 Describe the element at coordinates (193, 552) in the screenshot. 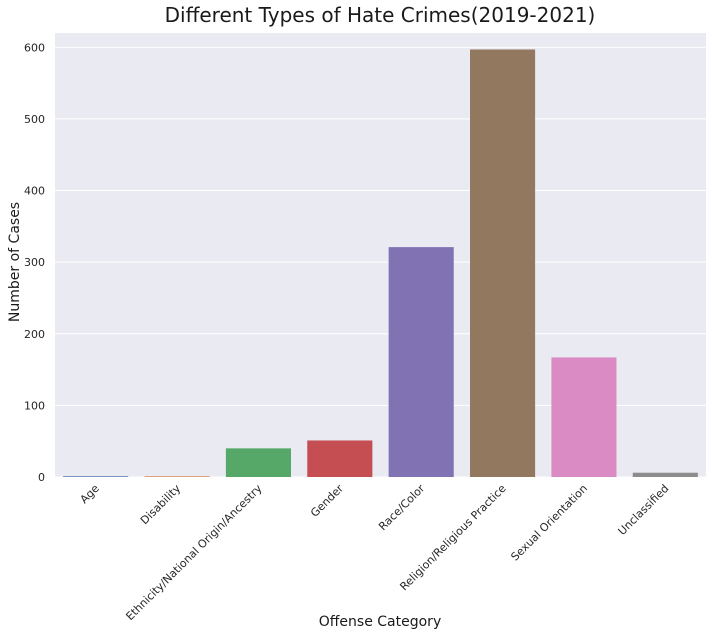

I see `x-tick-label: Ethnicity/National Origin/Ancestry` at that location.